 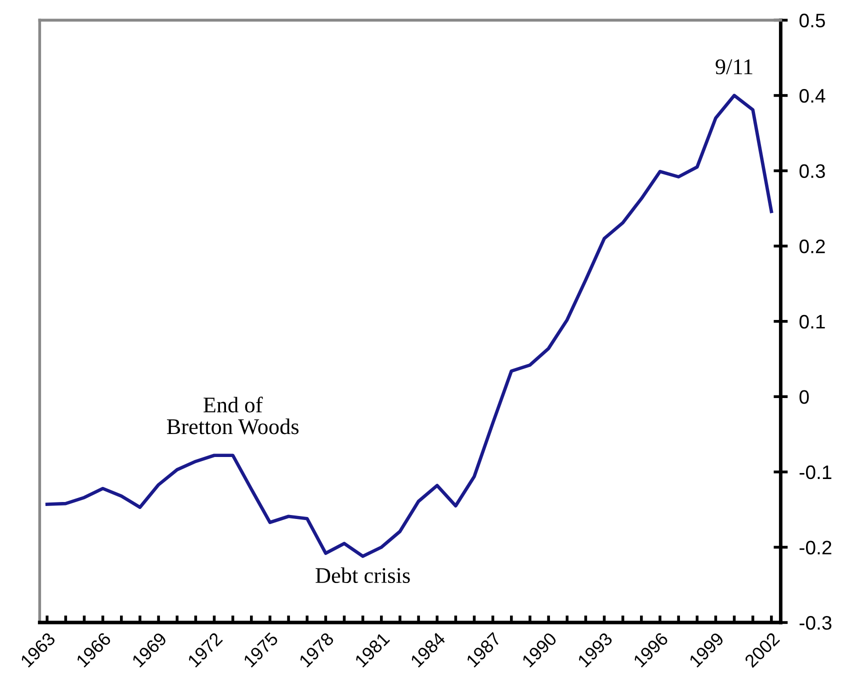 What do you see at coordinates (804, 397) in the screenshot?
I see `y-tick-label: 0` at bounding box center [804, 397].